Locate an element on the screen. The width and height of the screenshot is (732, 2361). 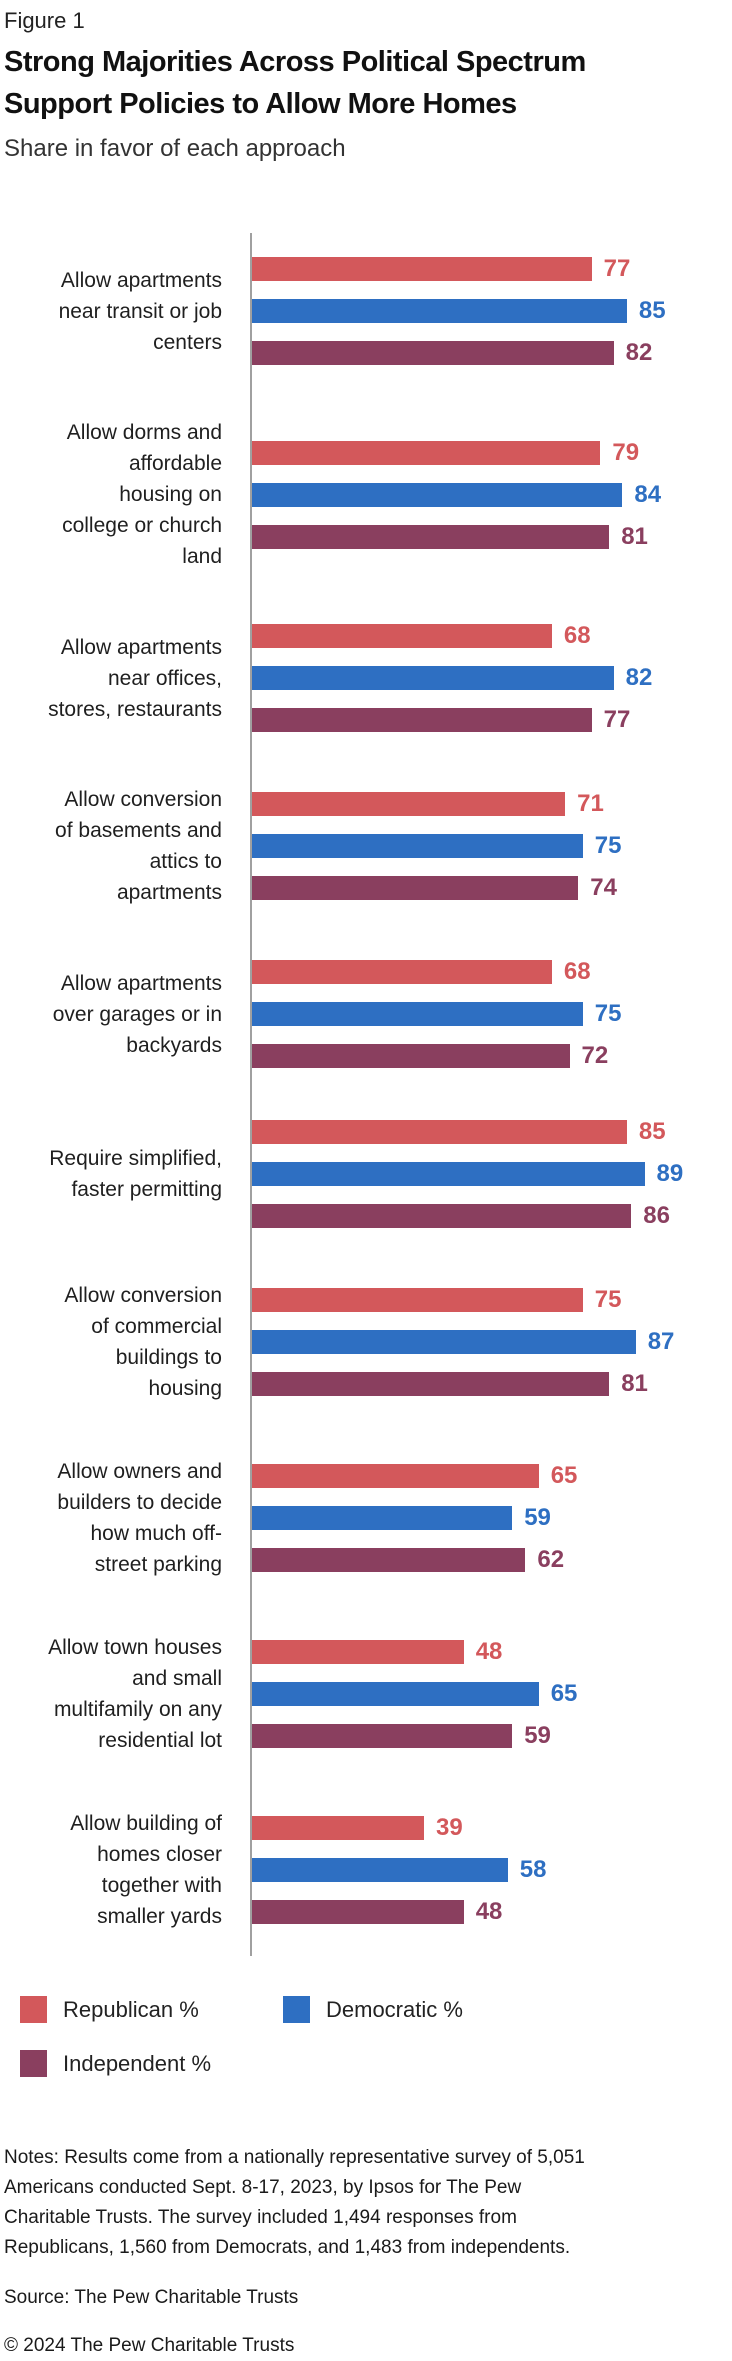
value-label: 74 is located at coordinates (603, 887).